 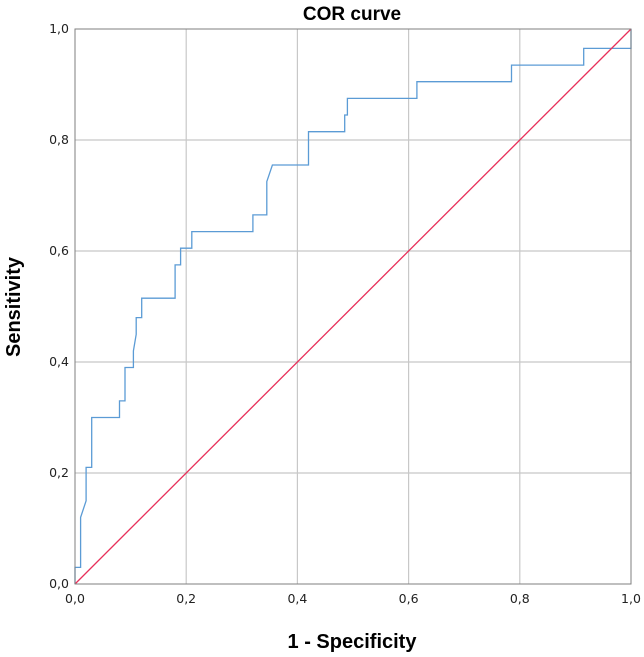 I want to click on y-axis-label: Sensitivity, so click(x=14, y=306).